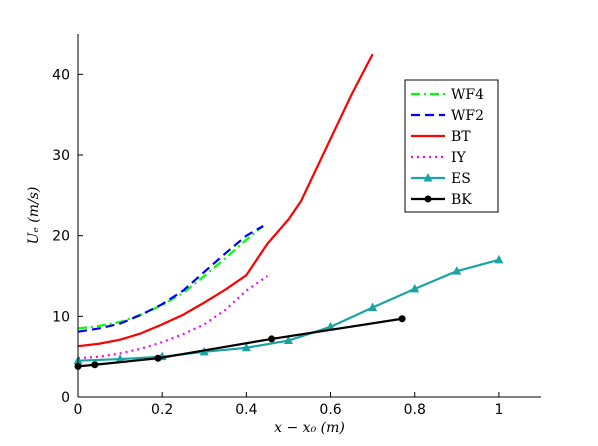  I want to click on series-iy, so click(173, 317).